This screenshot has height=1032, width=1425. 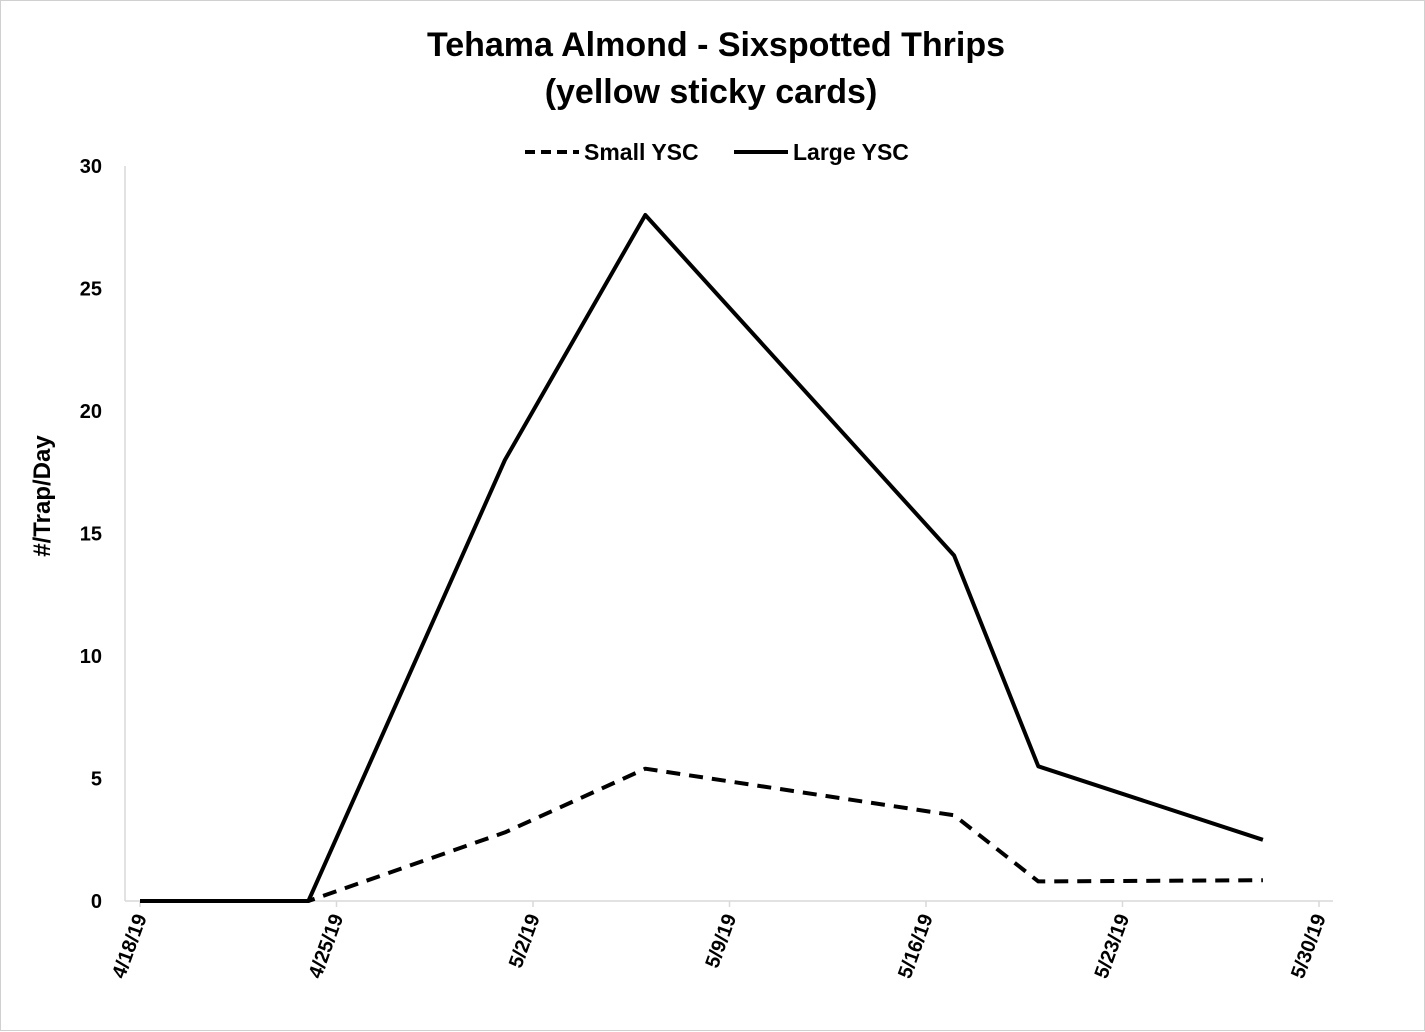 What do you see at coordinates (716, 45) in the screenshot?
I see `chart-title: Tehama Almond - Sixspotted Thrips` at bounding box center [716, 45].